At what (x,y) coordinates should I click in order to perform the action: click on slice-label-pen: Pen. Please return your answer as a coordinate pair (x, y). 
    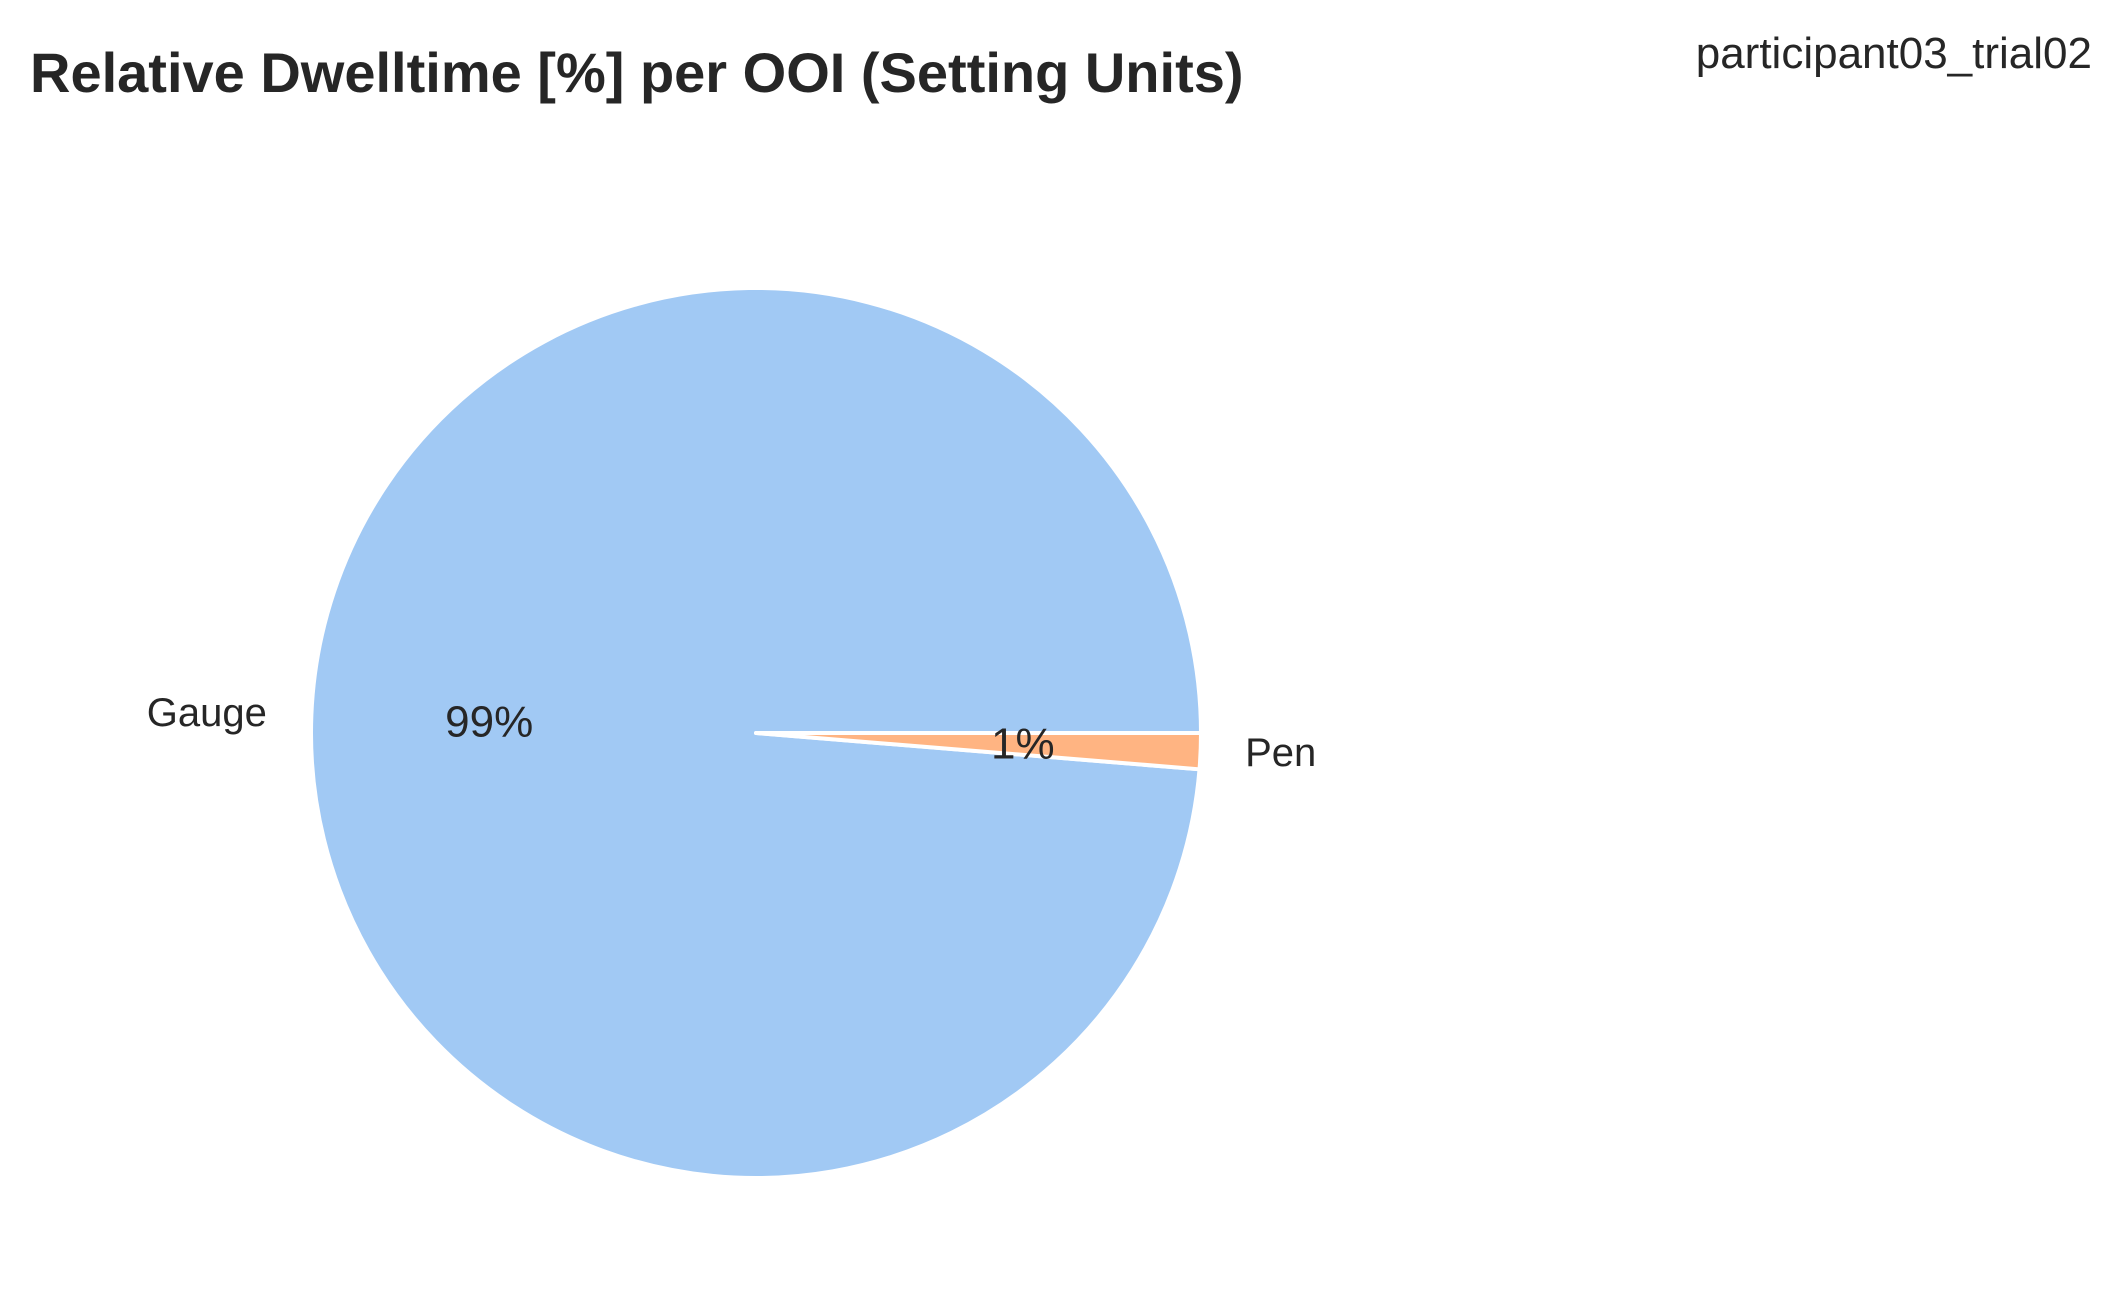
    Looking at the image, I should click on (1280, 753).